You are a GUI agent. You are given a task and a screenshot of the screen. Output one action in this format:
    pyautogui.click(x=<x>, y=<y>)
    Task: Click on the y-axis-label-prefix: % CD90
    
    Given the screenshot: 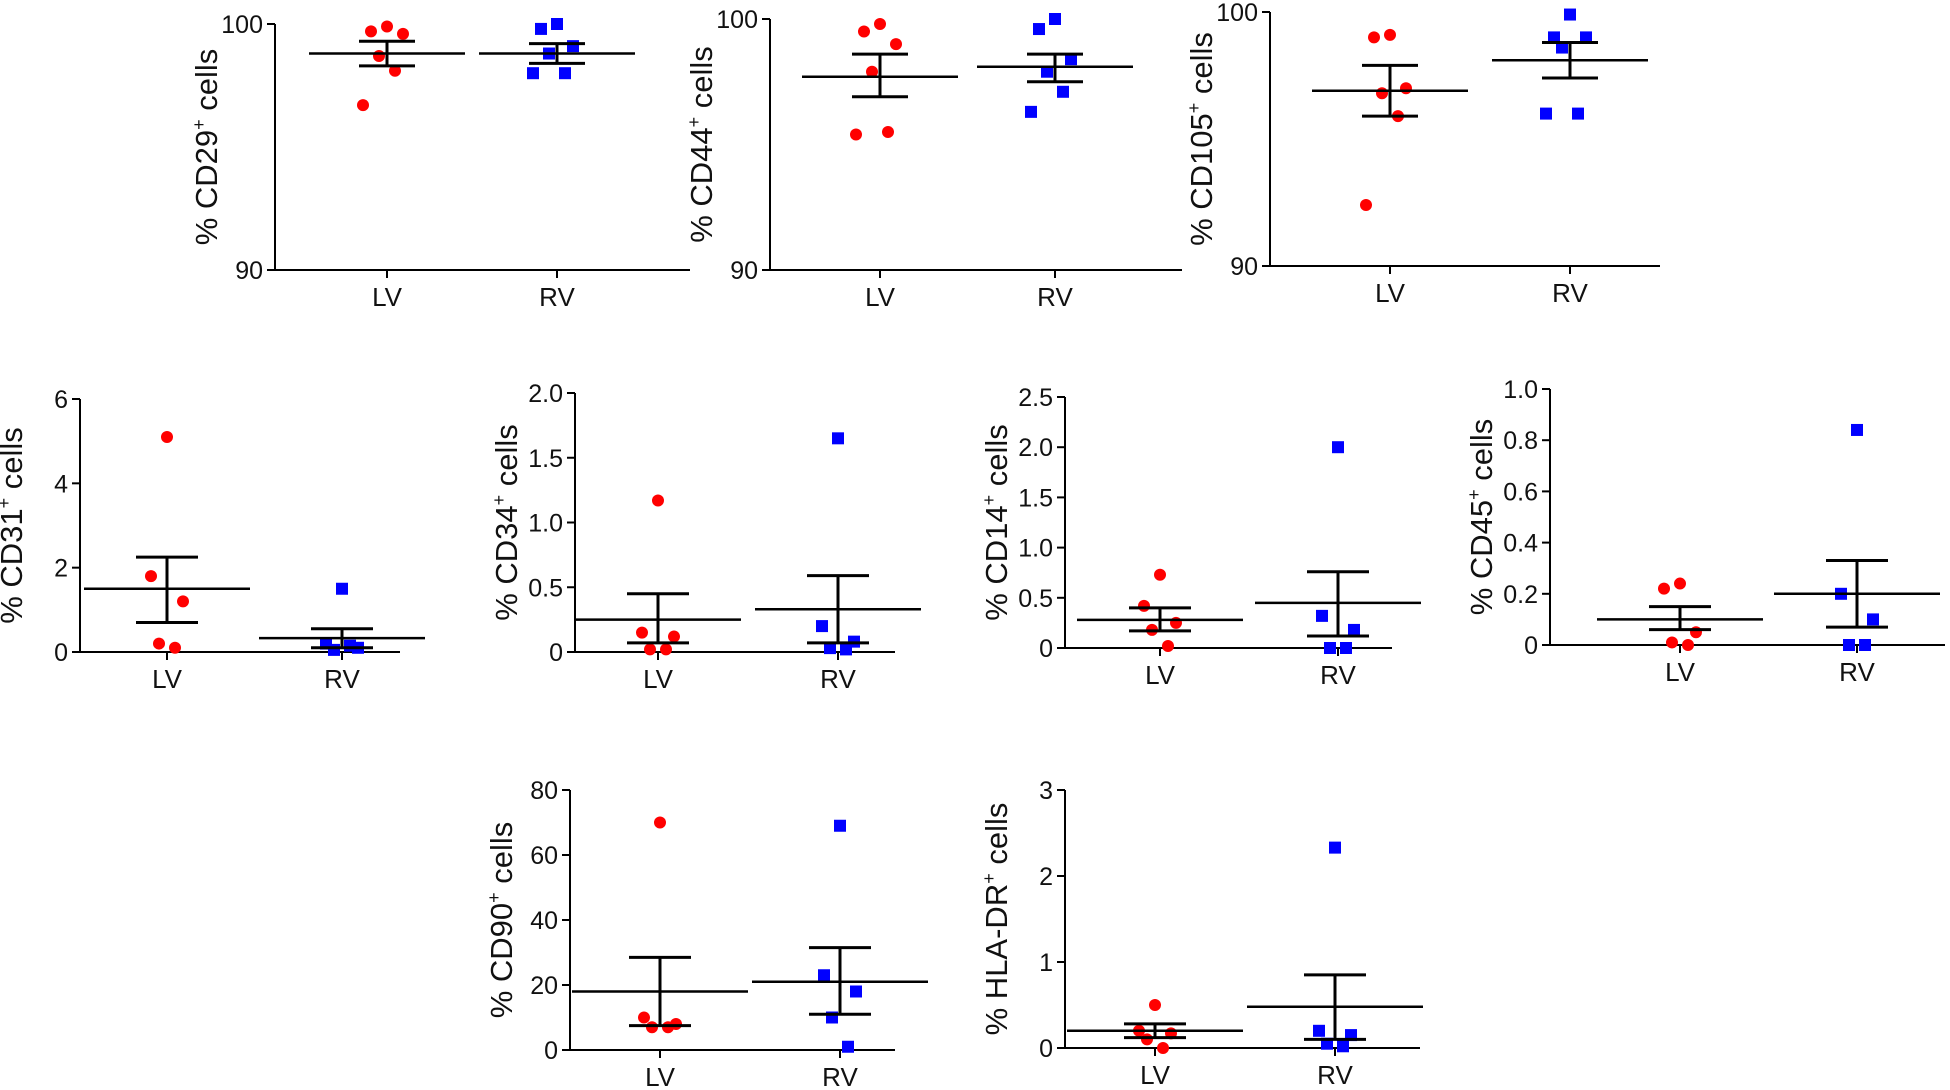 What is the action you would take?
    pyautogui.click(x=501, y=960)
    